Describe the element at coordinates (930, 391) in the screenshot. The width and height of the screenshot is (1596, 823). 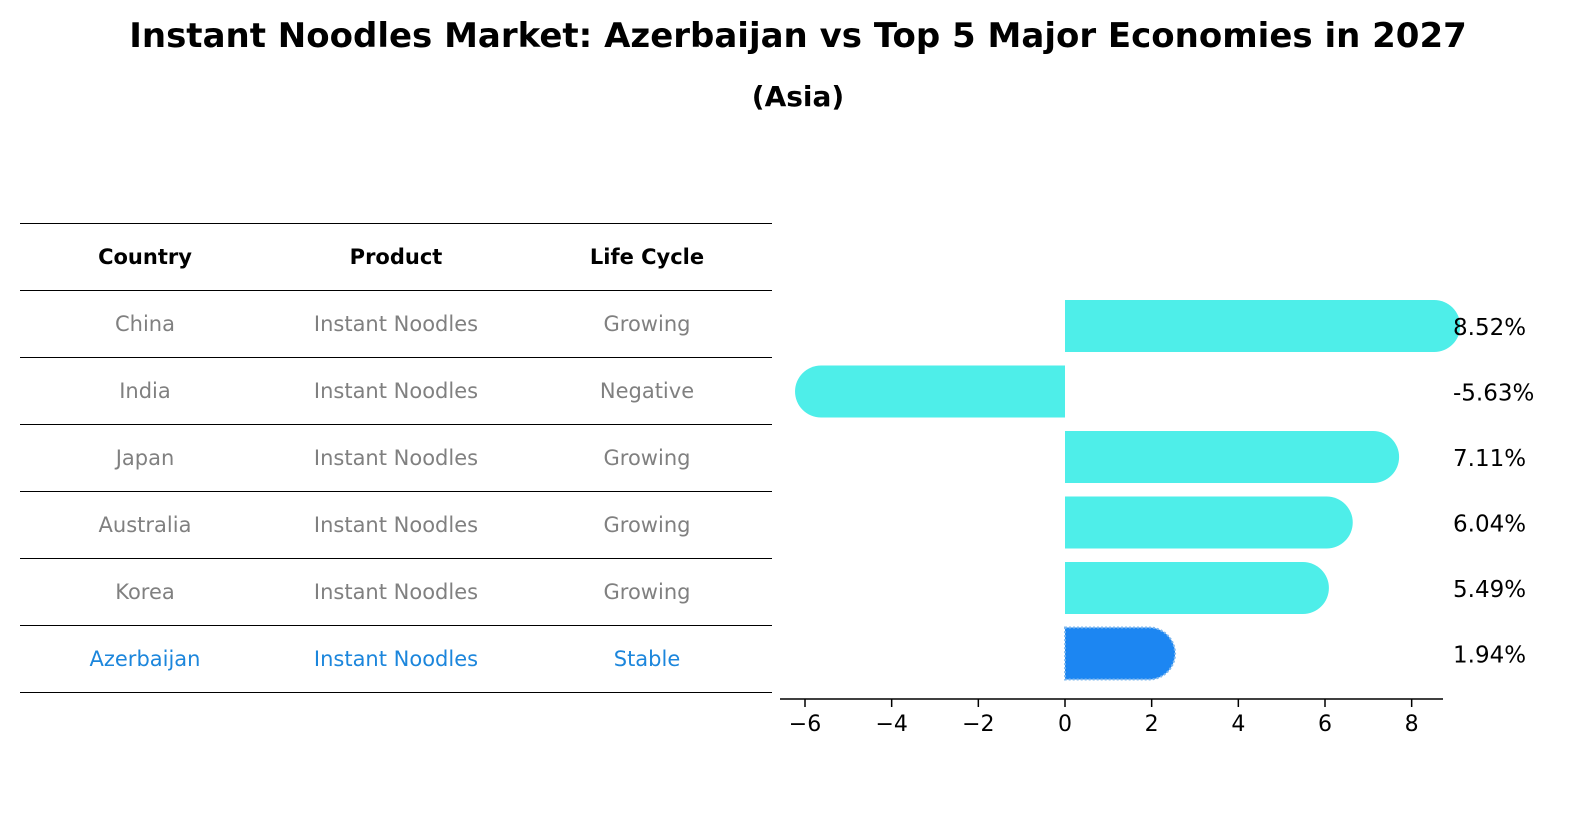
I see `bar-india` at that location.